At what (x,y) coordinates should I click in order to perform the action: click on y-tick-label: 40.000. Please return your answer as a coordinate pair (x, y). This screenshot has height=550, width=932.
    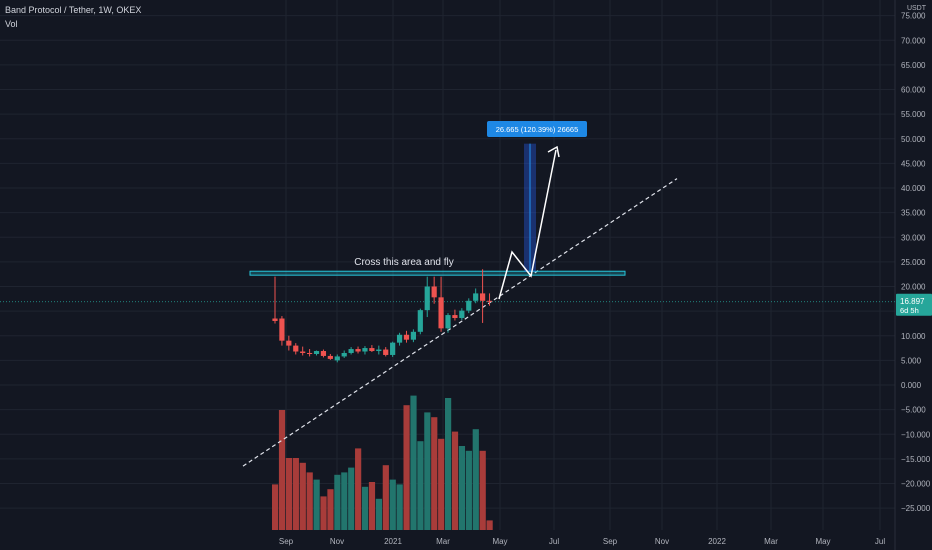
    Looking at the image, I should click on (913, 188).